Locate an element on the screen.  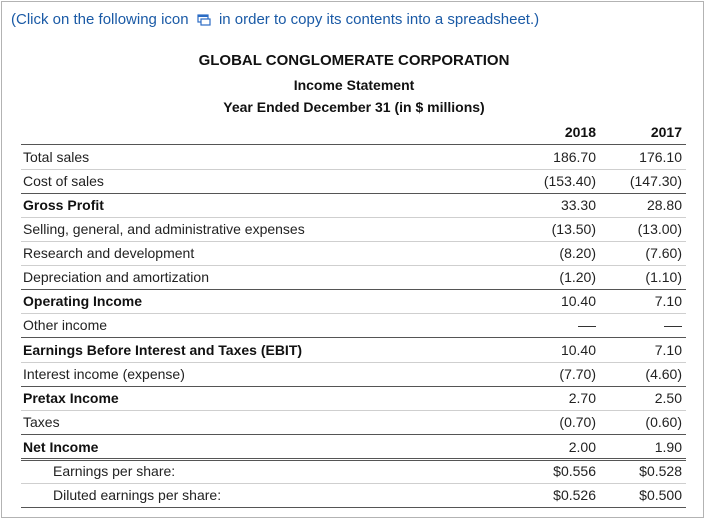
value-2017: $0.500 is located at coordinates (660, 495).